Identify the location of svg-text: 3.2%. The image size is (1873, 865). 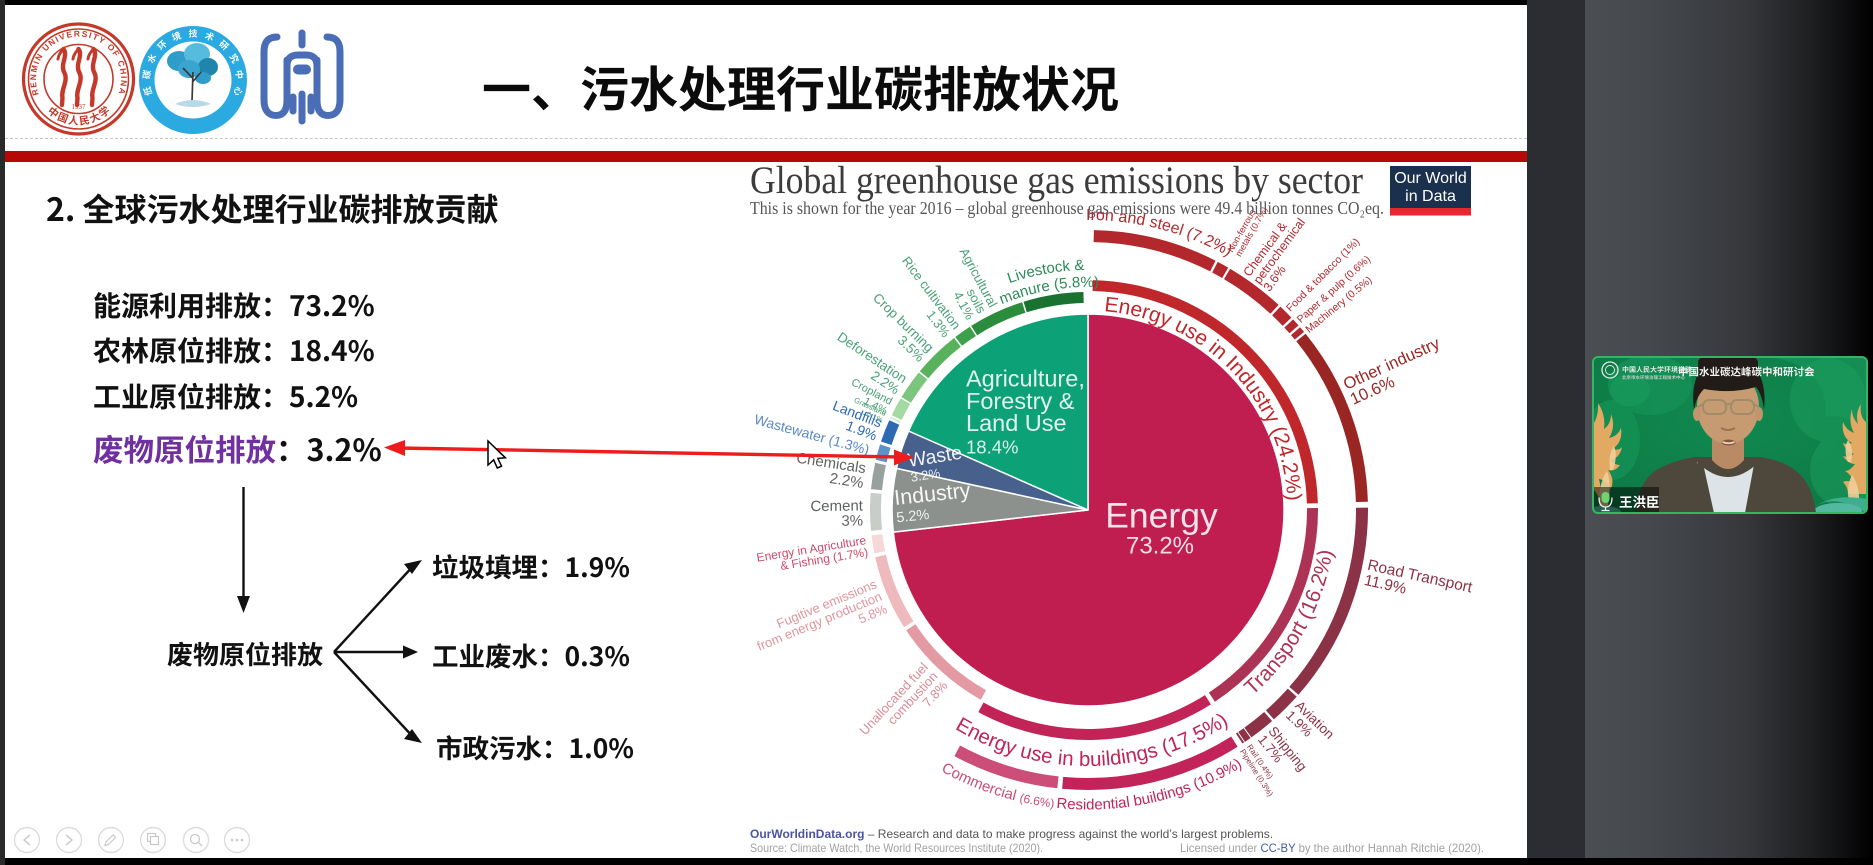
(925, 475).